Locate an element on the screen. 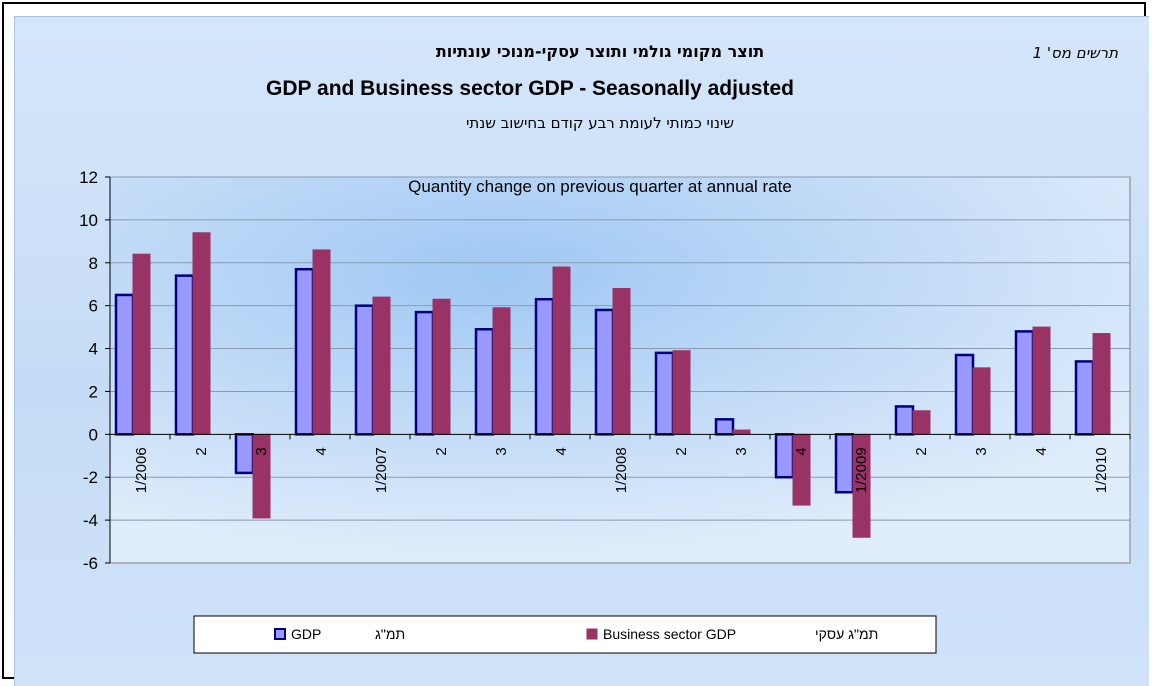 The image size is (1152, 686). x-tick-label: 1/2009 is located at coordinates (861, 470).